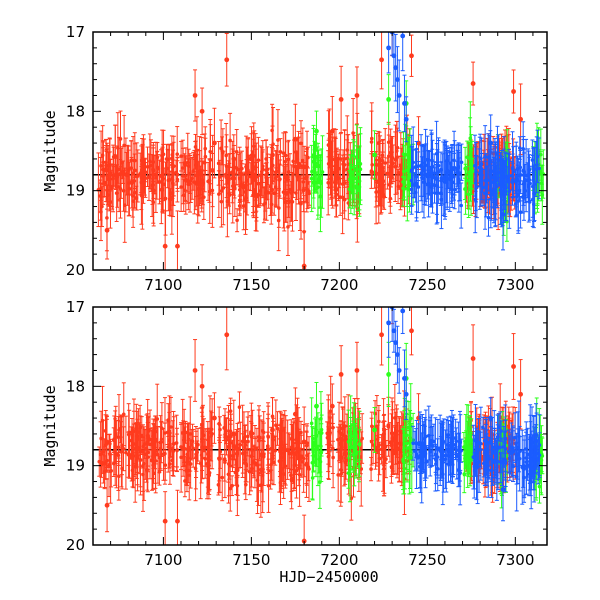 This screenshot has width=600, height=600. Describe the element at coordinates (464, 141) in the screenshot. I see `series-blue` at that location.